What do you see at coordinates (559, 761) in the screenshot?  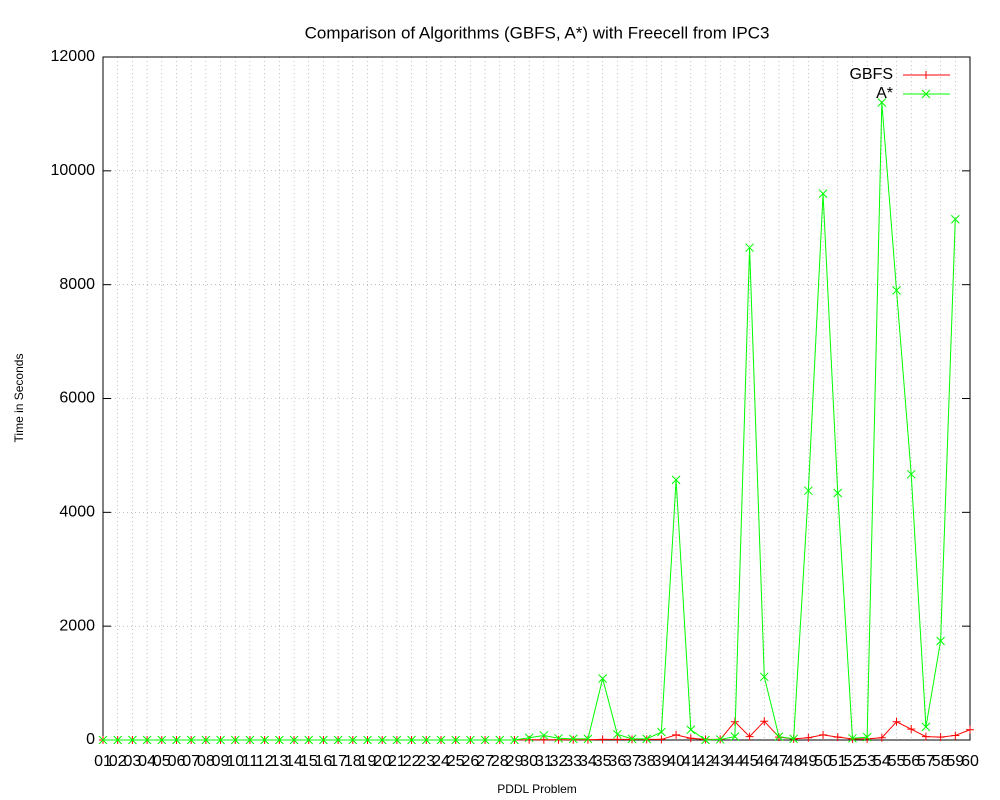 I see `x-tick-label: 32` at bounding box center [559, 761].